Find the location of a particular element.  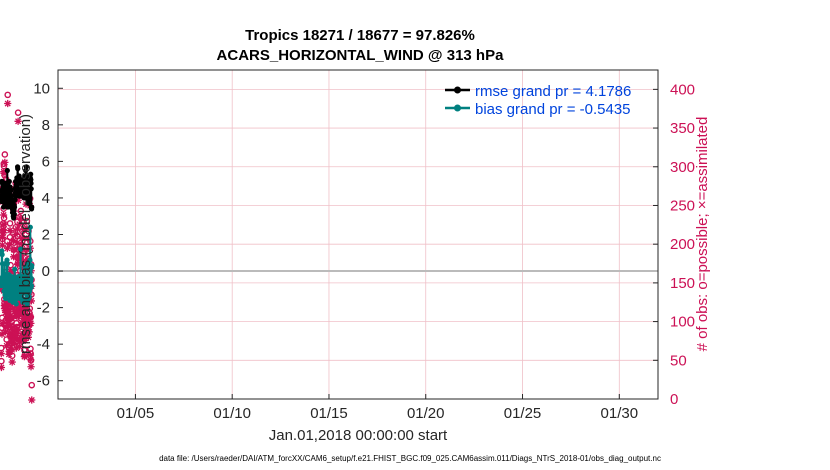

y-left-tick-label: 0 is located at coordinates (46, 271).